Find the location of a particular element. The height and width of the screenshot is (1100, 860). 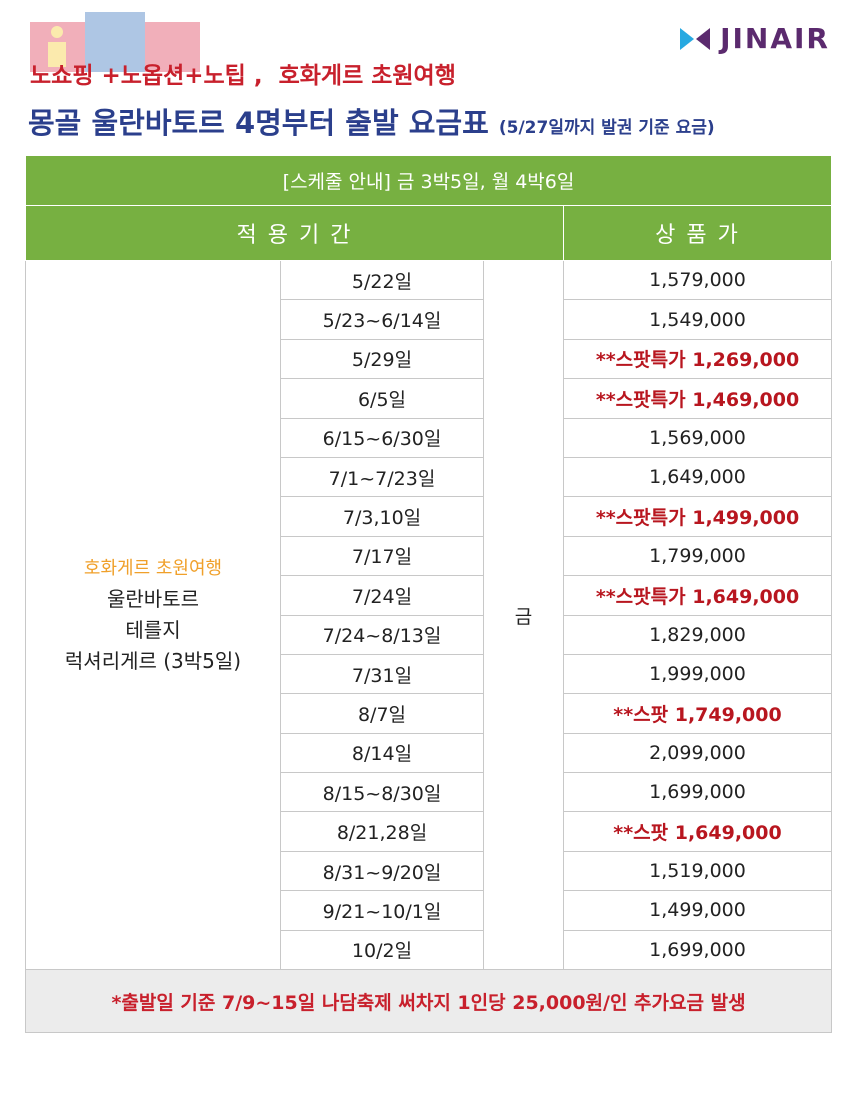

date-cell: 8/31~9/20일 is located at coordinates (382, 871).